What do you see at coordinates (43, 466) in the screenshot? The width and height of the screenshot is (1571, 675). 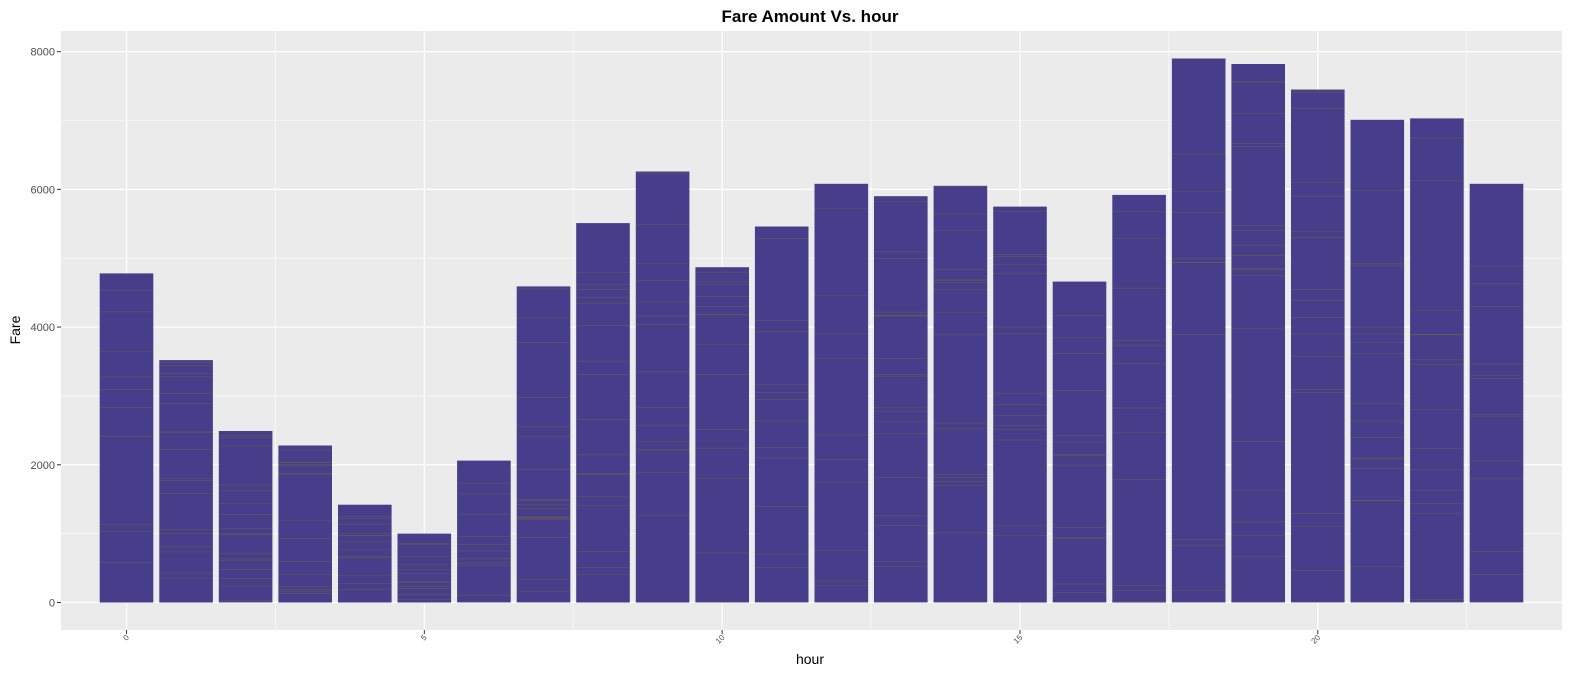 I see `y-tick-label: 2000` at bounding box center [43, 466].